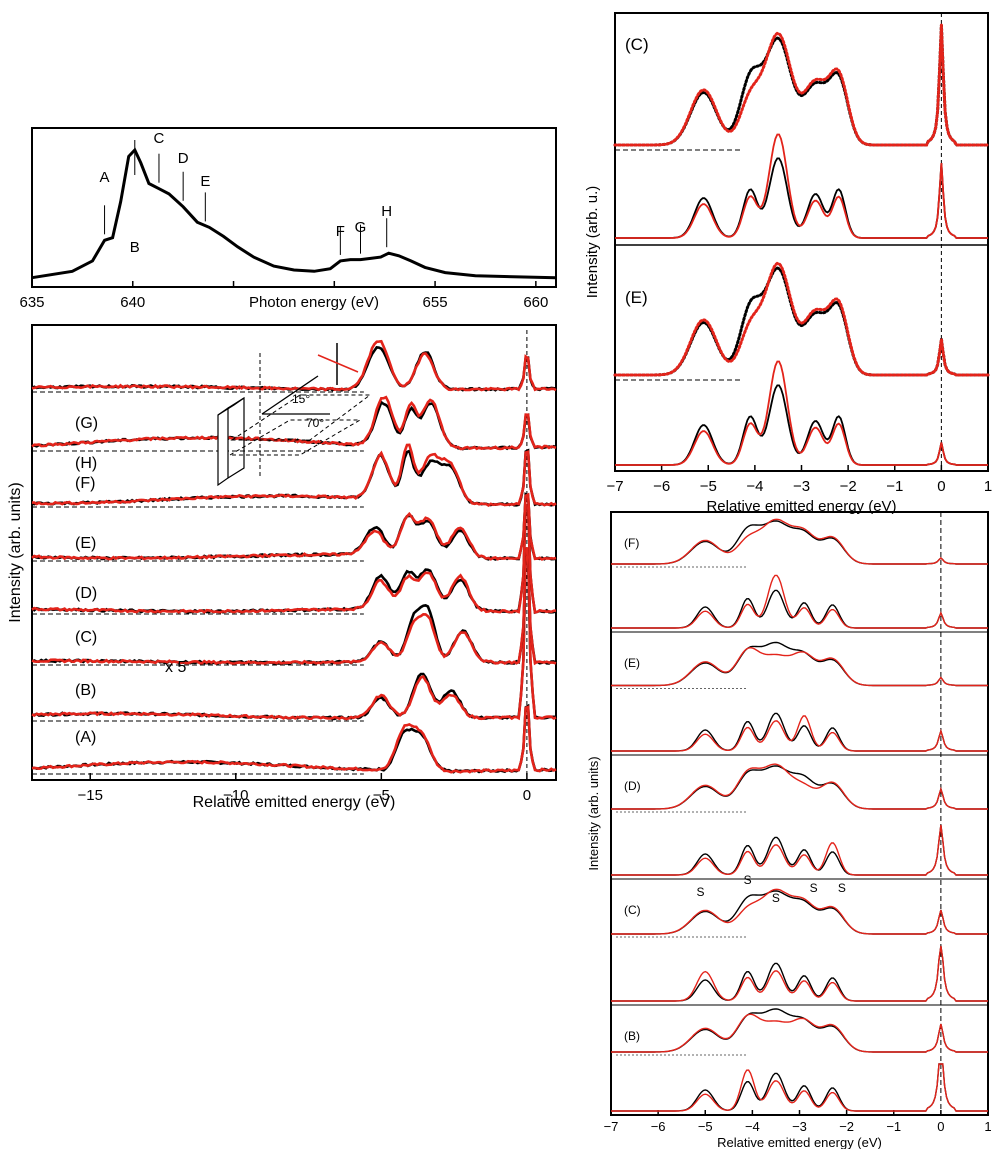  Describe the element at coordinates (386, 211) in the screenshot. I see `xas-marker-label: H` at that location.